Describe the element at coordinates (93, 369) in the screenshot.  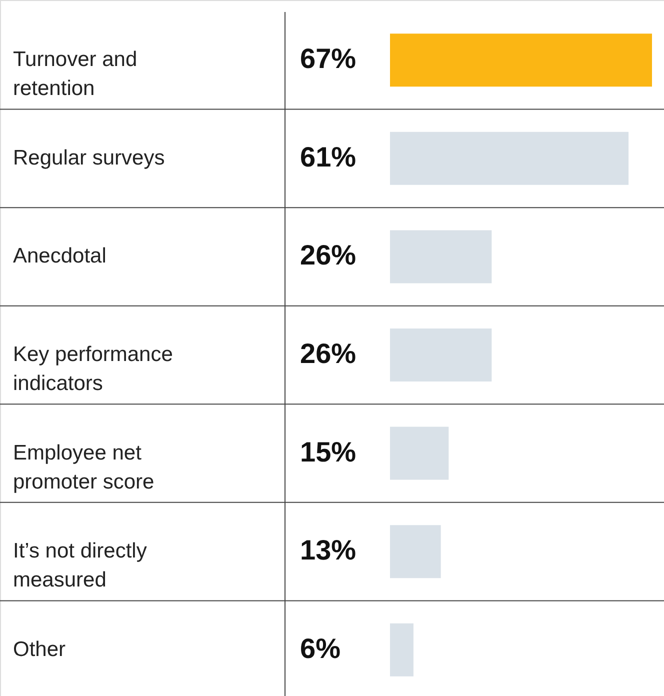
I see `y-tick-label: Key performance indicators` at that location.